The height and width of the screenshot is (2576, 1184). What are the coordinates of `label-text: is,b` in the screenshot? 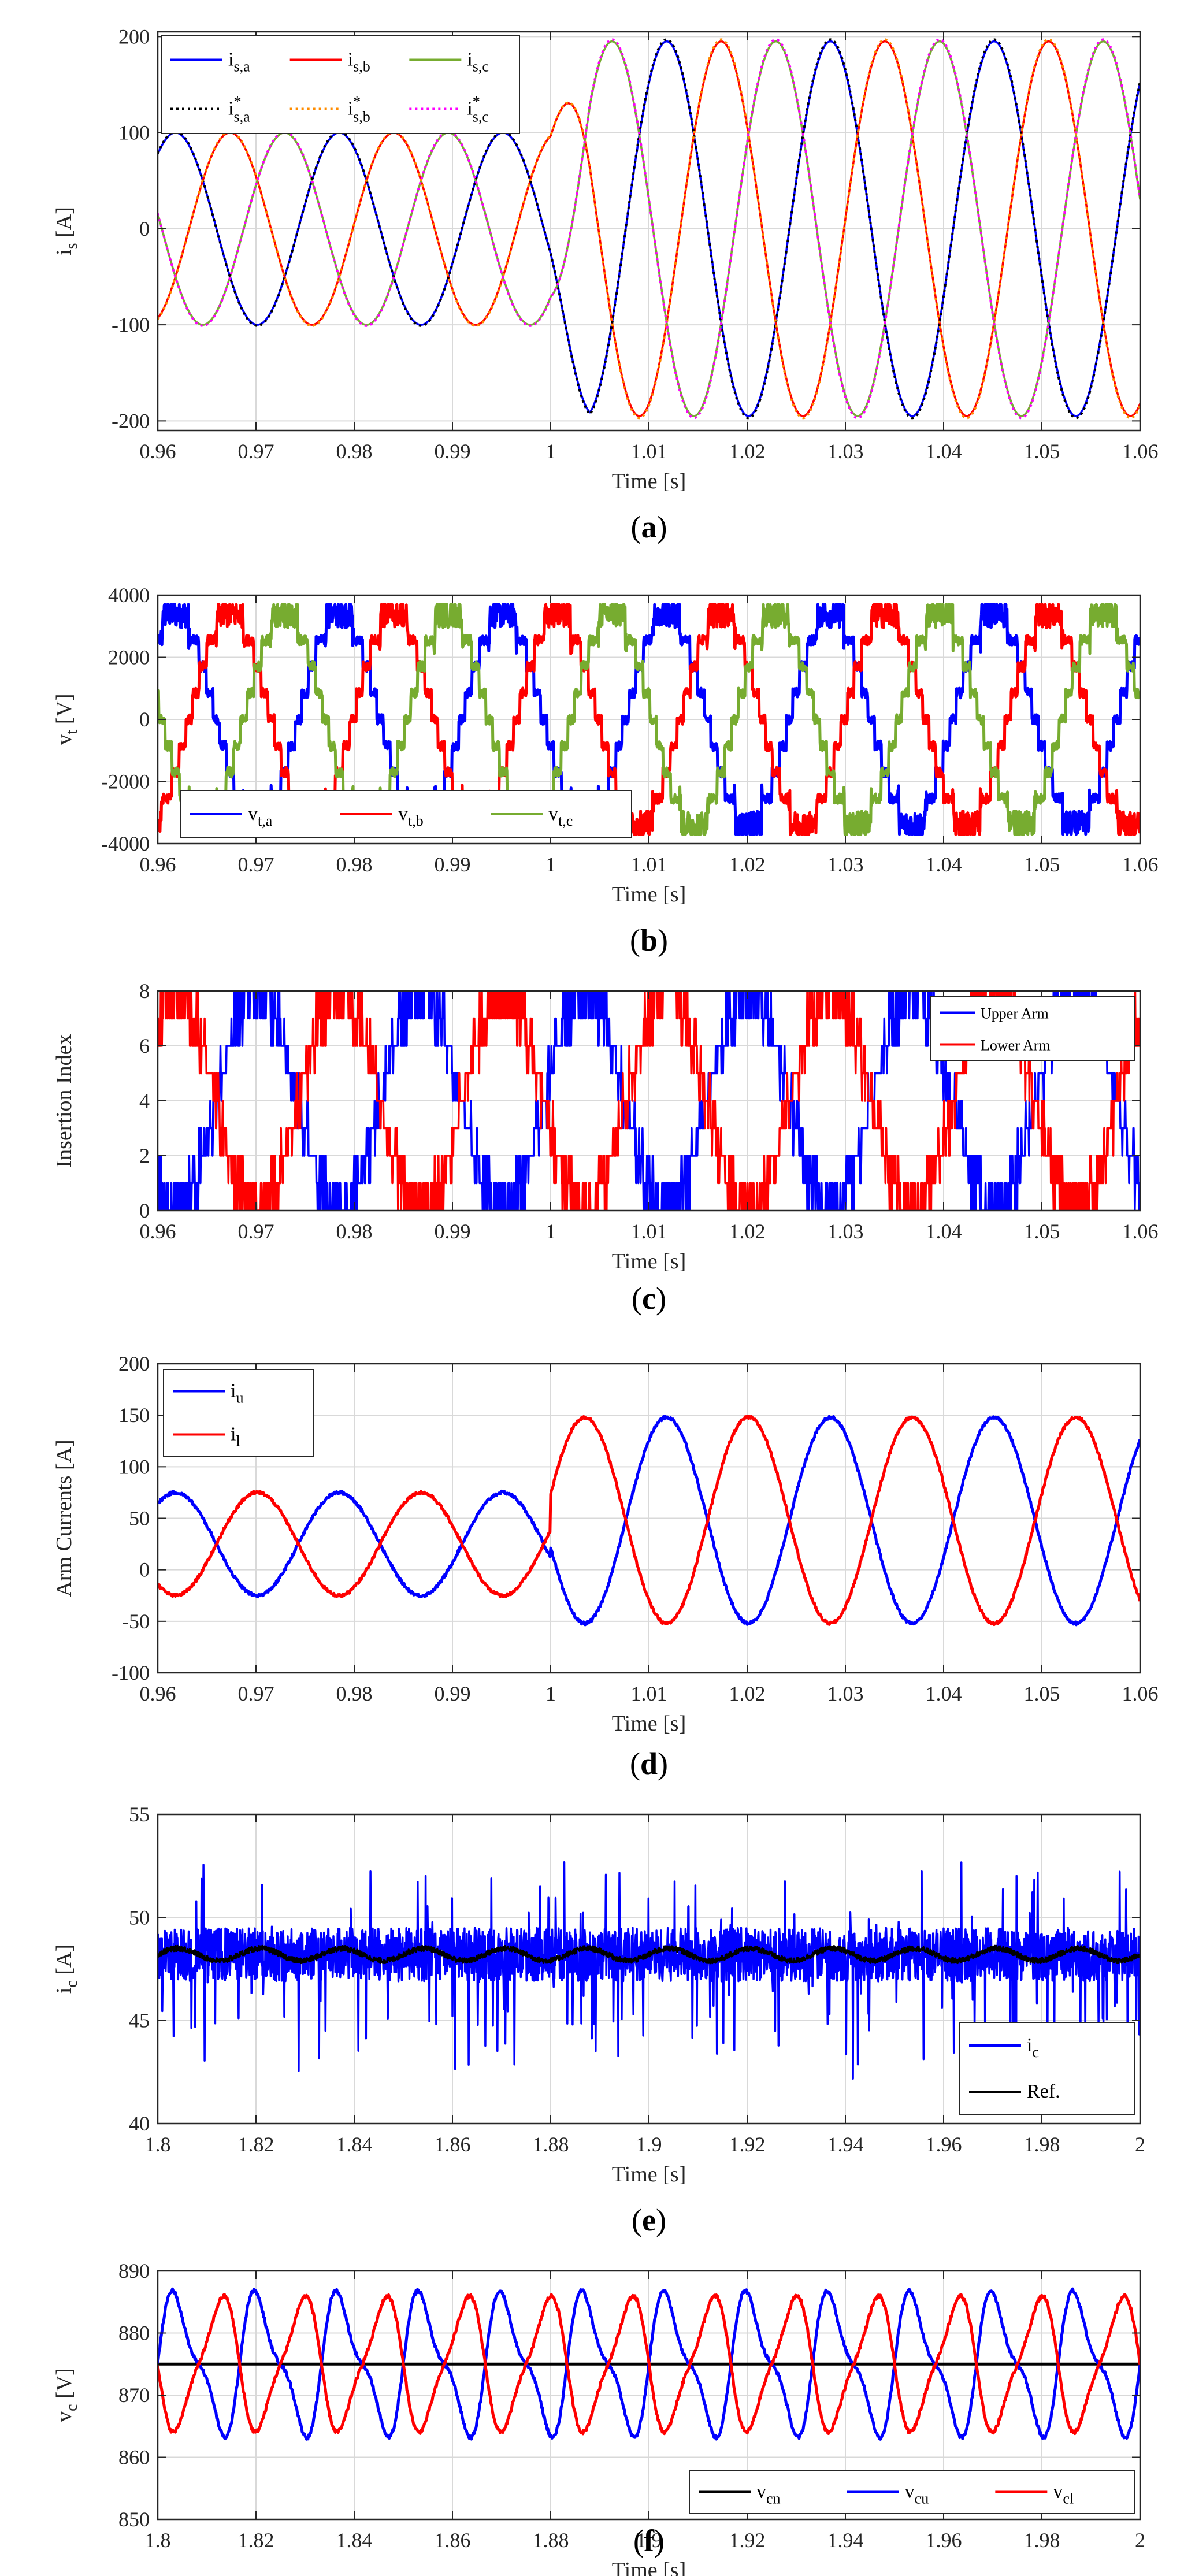 It's located at (359, 62).